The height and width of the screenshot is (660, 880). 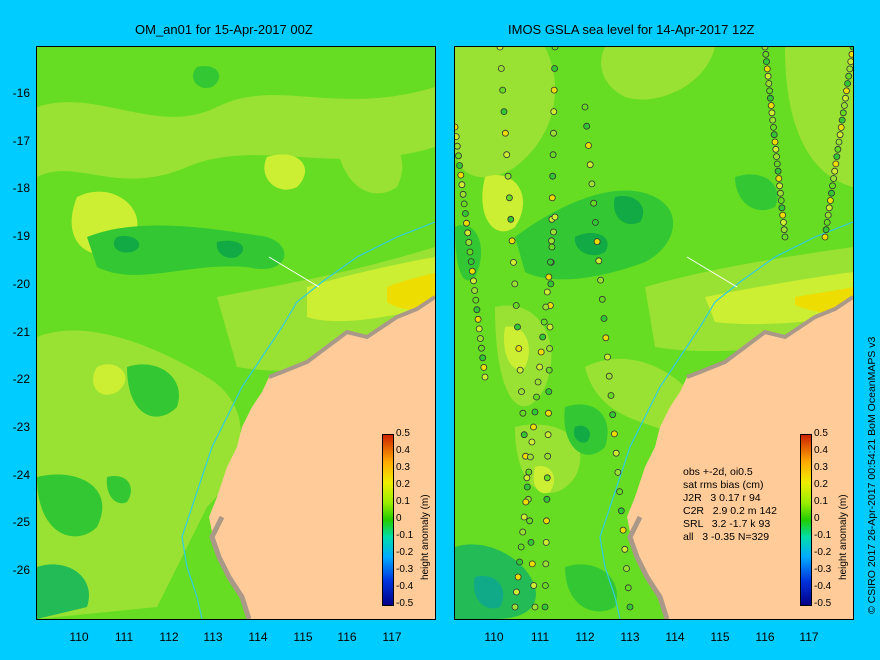 I want to click on y-tick: -19, so click(x=21, y=236).